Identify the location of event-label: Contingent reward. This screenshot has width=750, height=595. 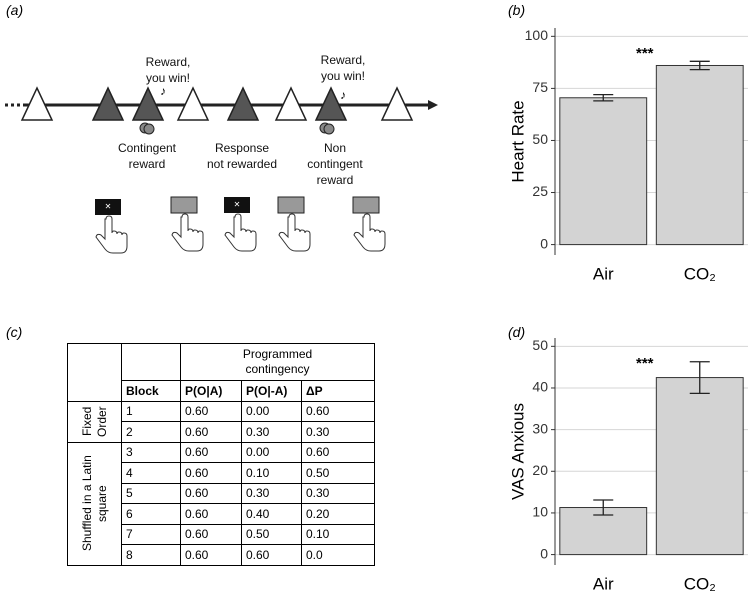
(147, 156).